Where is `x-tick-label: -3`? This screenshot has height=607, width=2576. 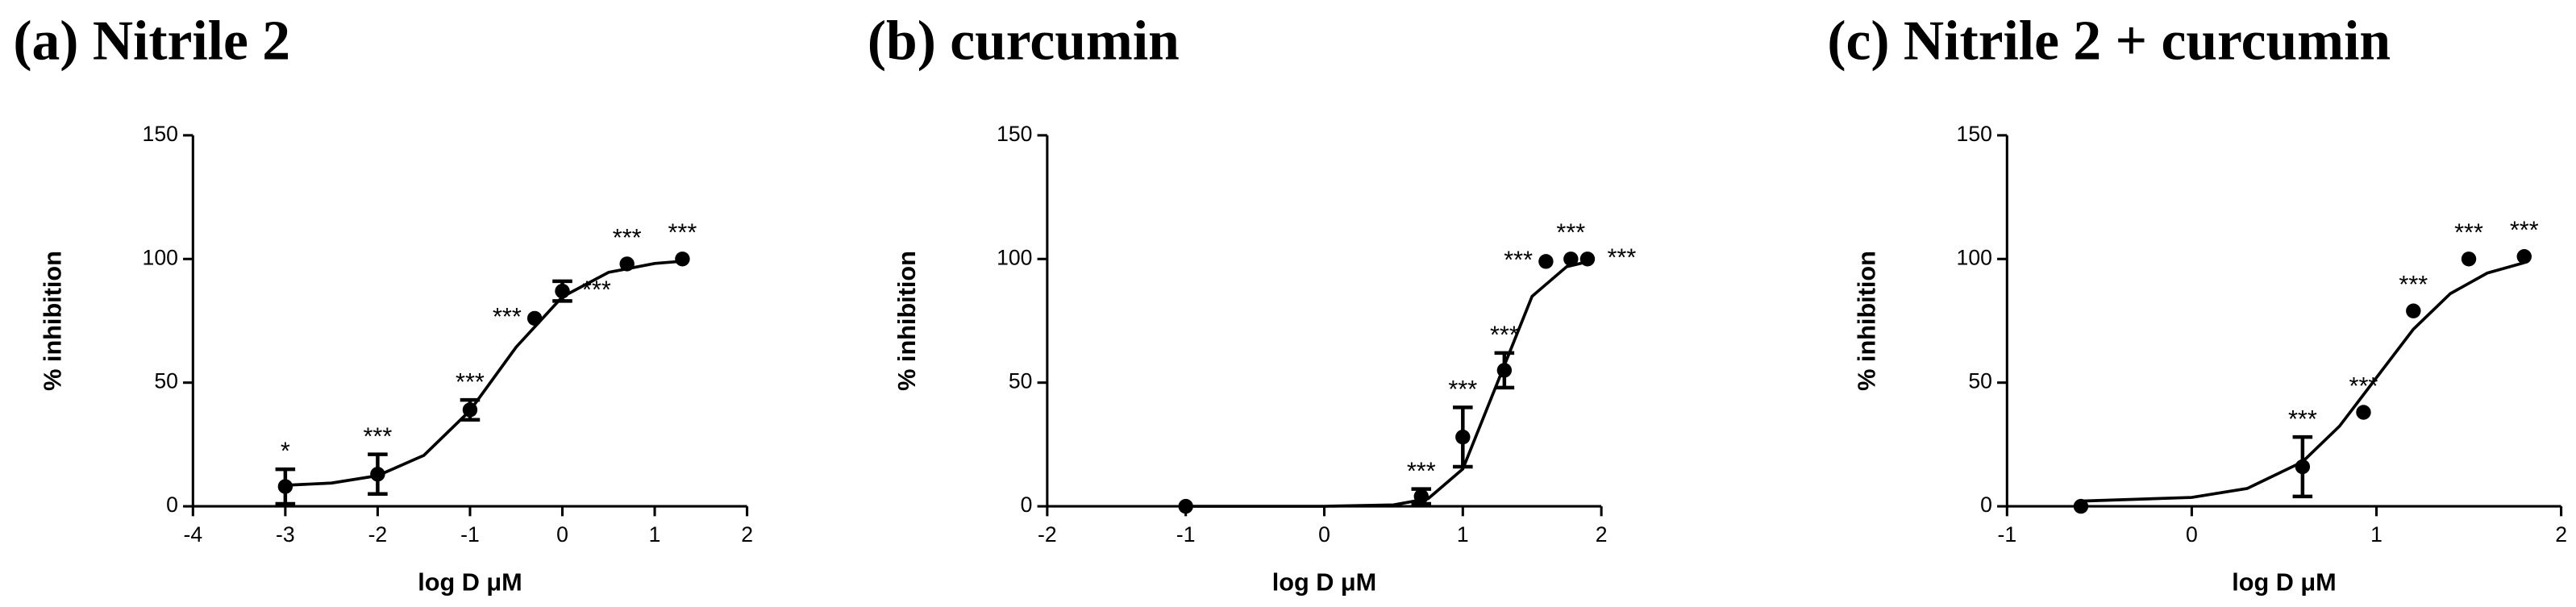
x-tick-label: -3 is located at coordinates (286, 534).